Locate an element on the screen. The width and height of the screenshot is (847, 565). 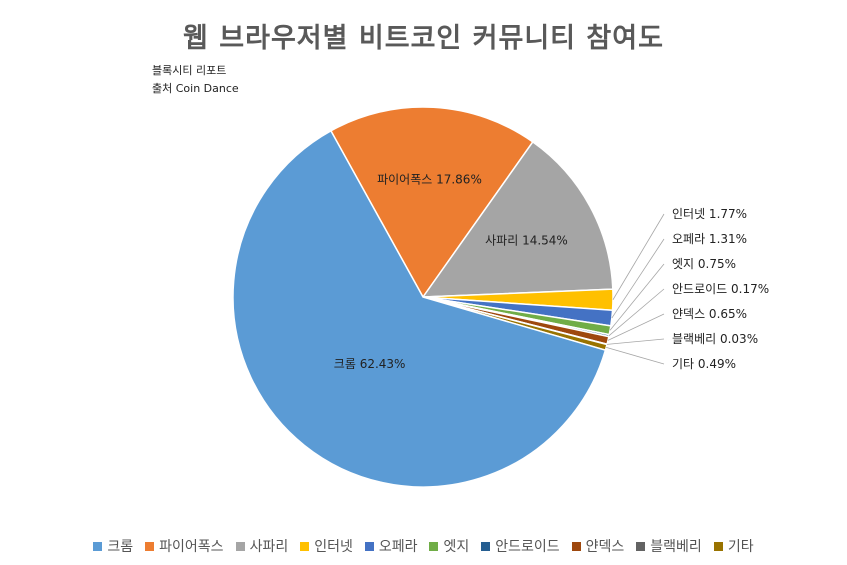
legend-label-blackberry: 블랙베리 is located at coordinates (676, 547).